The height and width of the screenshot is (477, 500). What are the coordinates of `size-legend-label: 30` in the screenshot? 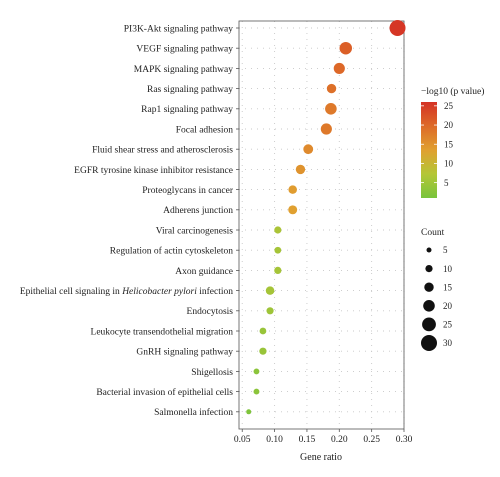 It's located at (448, 343).